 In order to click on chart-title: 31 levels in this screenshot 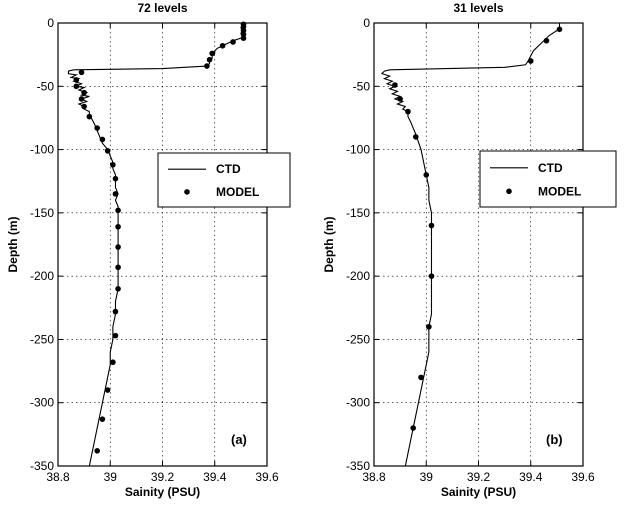, I will do `click(478, 8)`.